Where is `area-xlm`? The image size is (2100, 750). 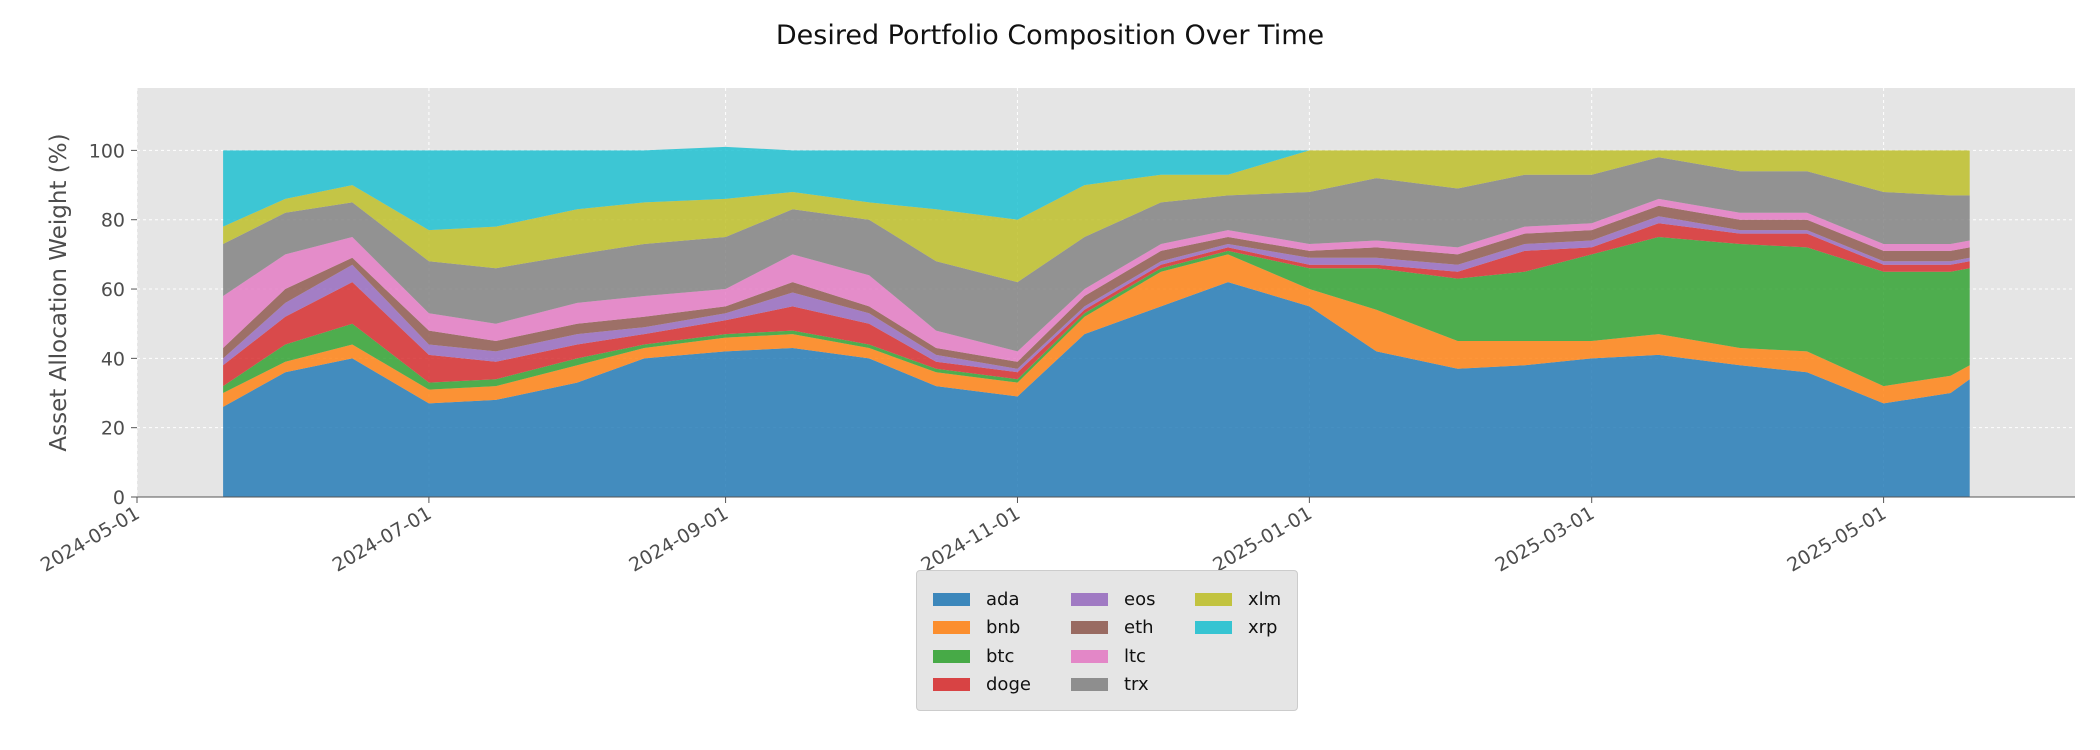 area-xlm is located at coordinates (1096, 216).